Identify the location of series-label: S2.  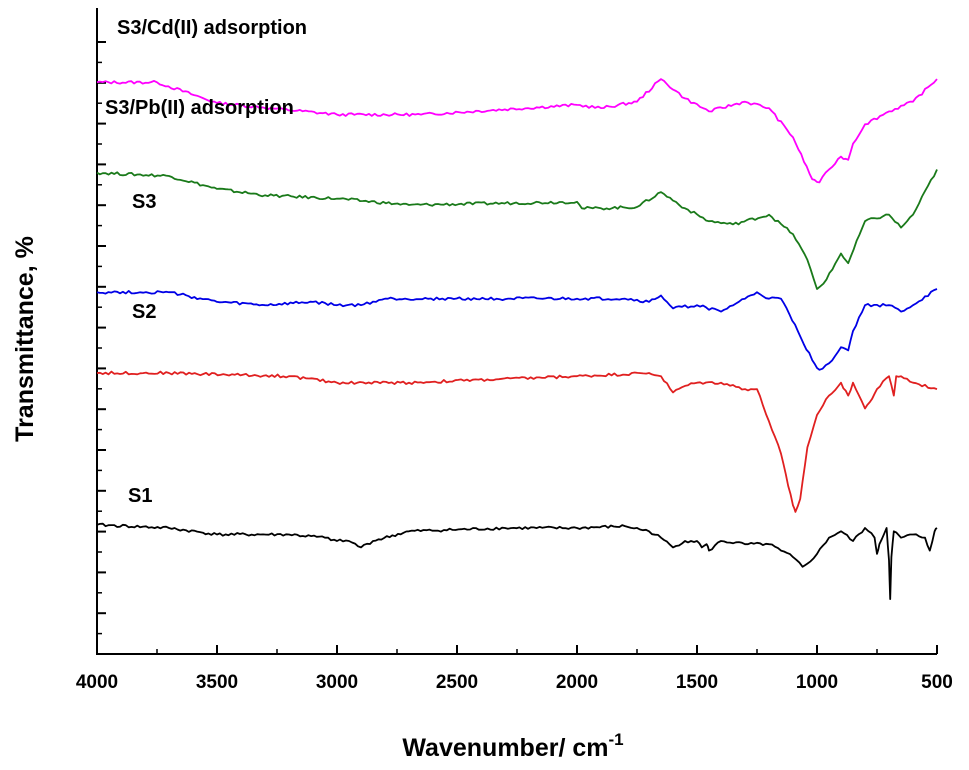
(144, 312).